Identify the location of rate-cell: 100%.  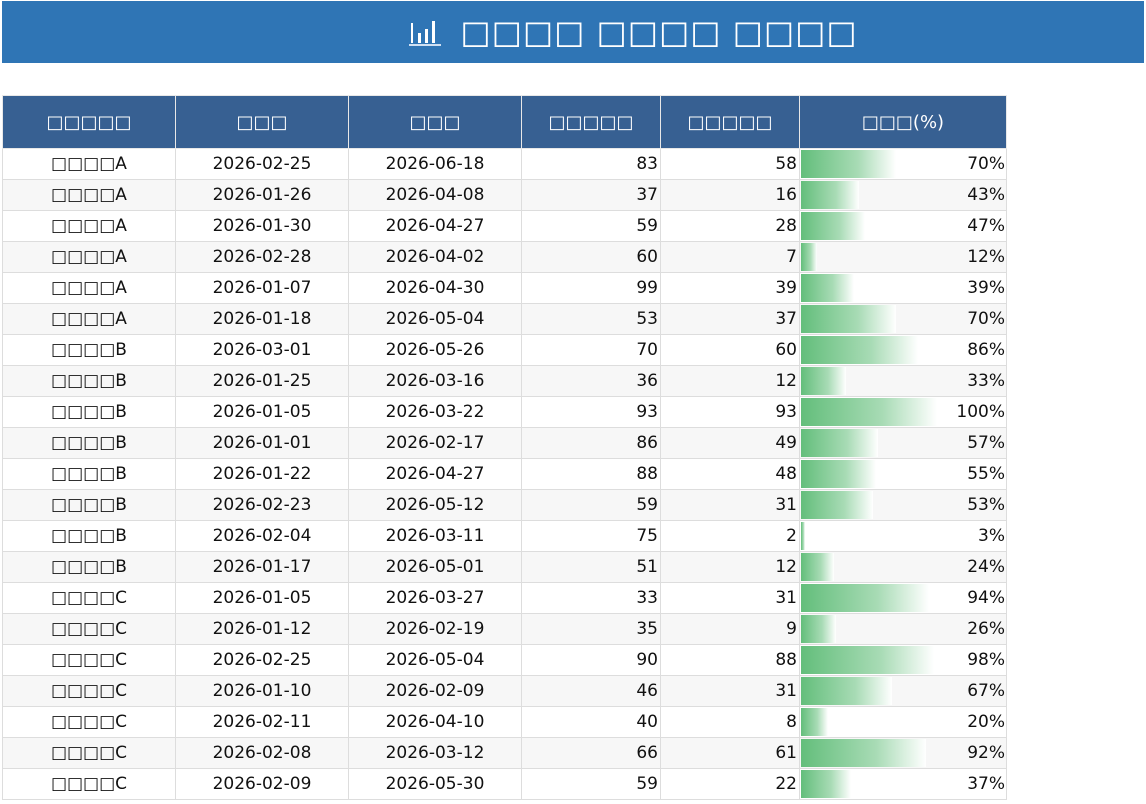
(903, 412).